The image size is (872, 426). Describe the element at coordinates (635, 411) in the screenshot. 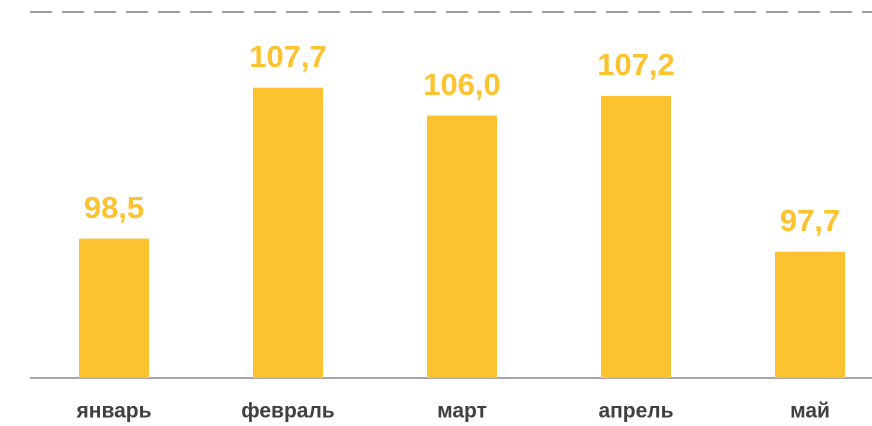

I see `x-tick-label: апрель` at that location.